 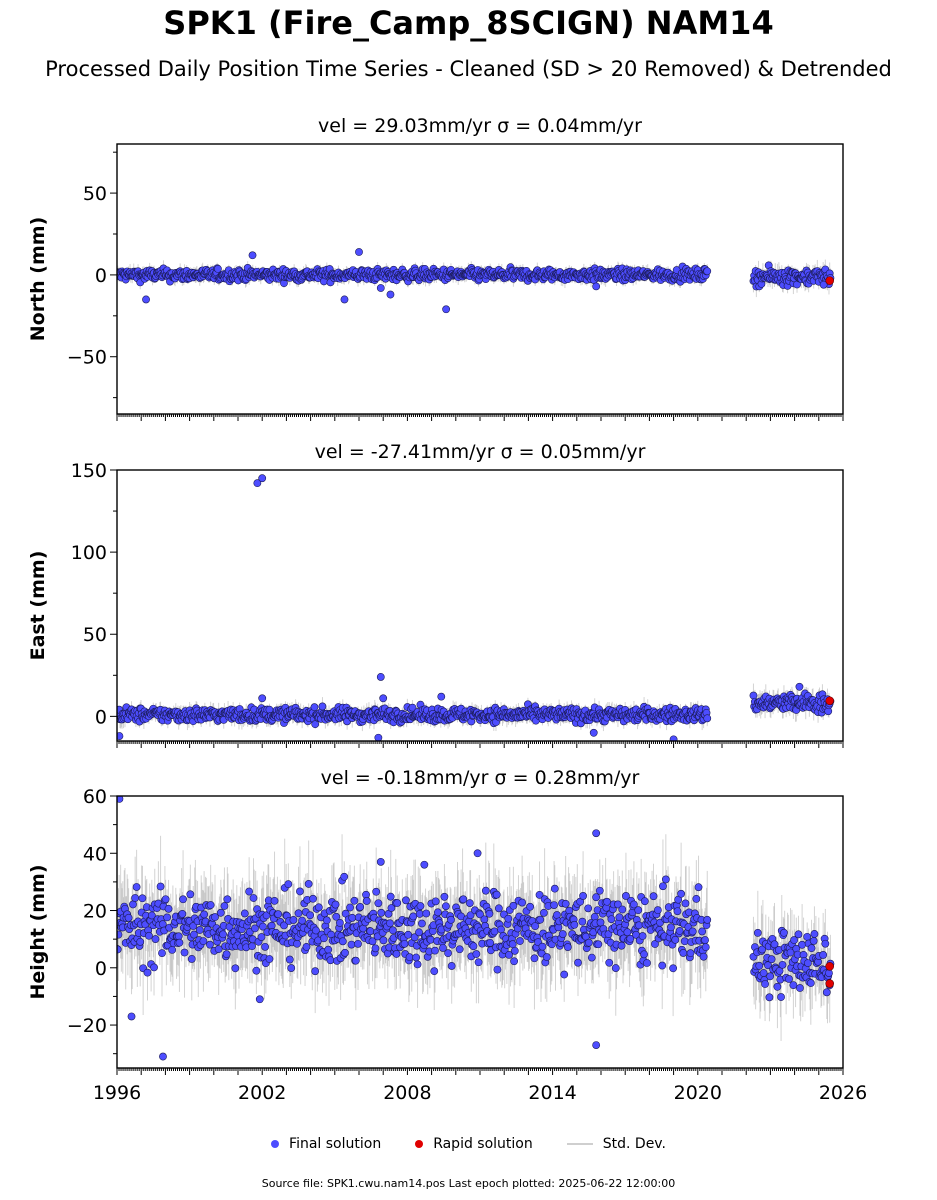 I want to click on panel-title: vel = -27.41mm/yr σ = 0.05mm/yr, so click(x=480, y=452).